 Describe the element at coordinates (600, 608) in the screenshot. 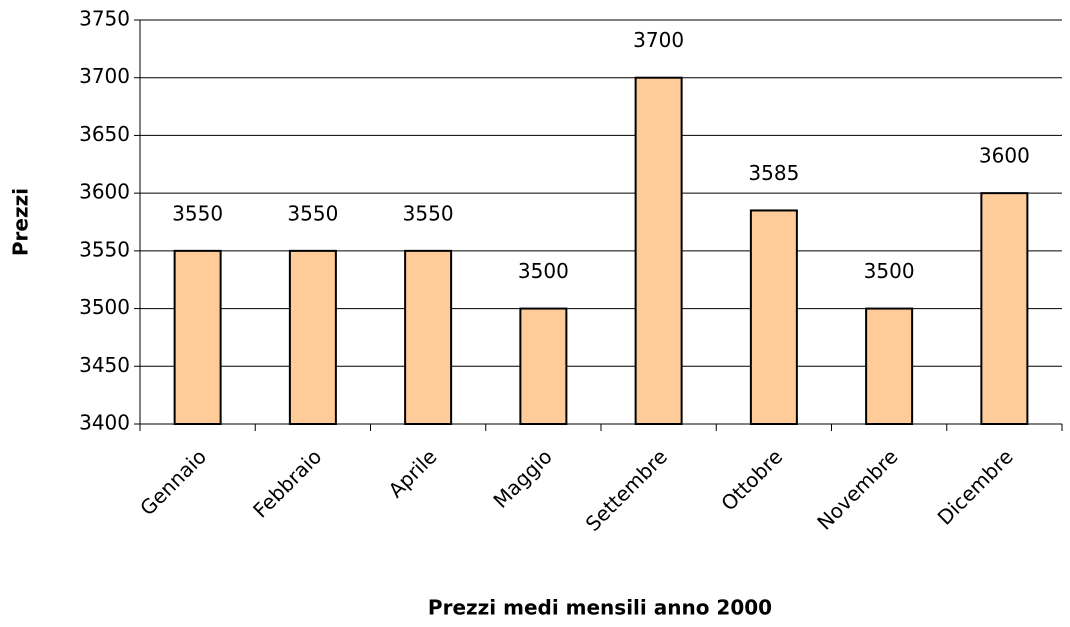

I see `x-axis-title: Prezzi medi mensili anno 2000` at that location.